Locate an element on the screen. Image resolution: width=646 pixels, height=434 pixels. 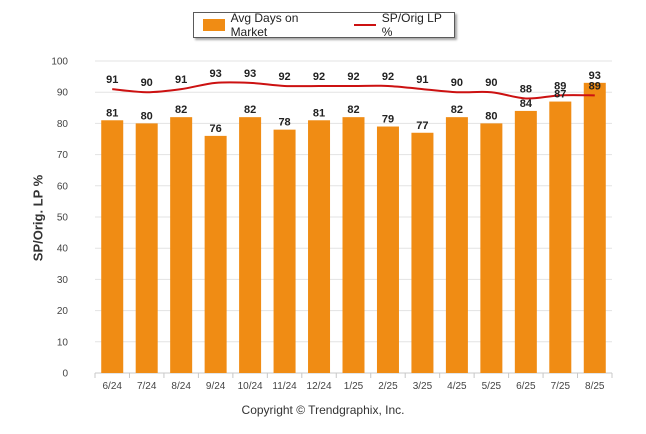
x-tick-label: 5/25 is located at coordinates (492, 386).